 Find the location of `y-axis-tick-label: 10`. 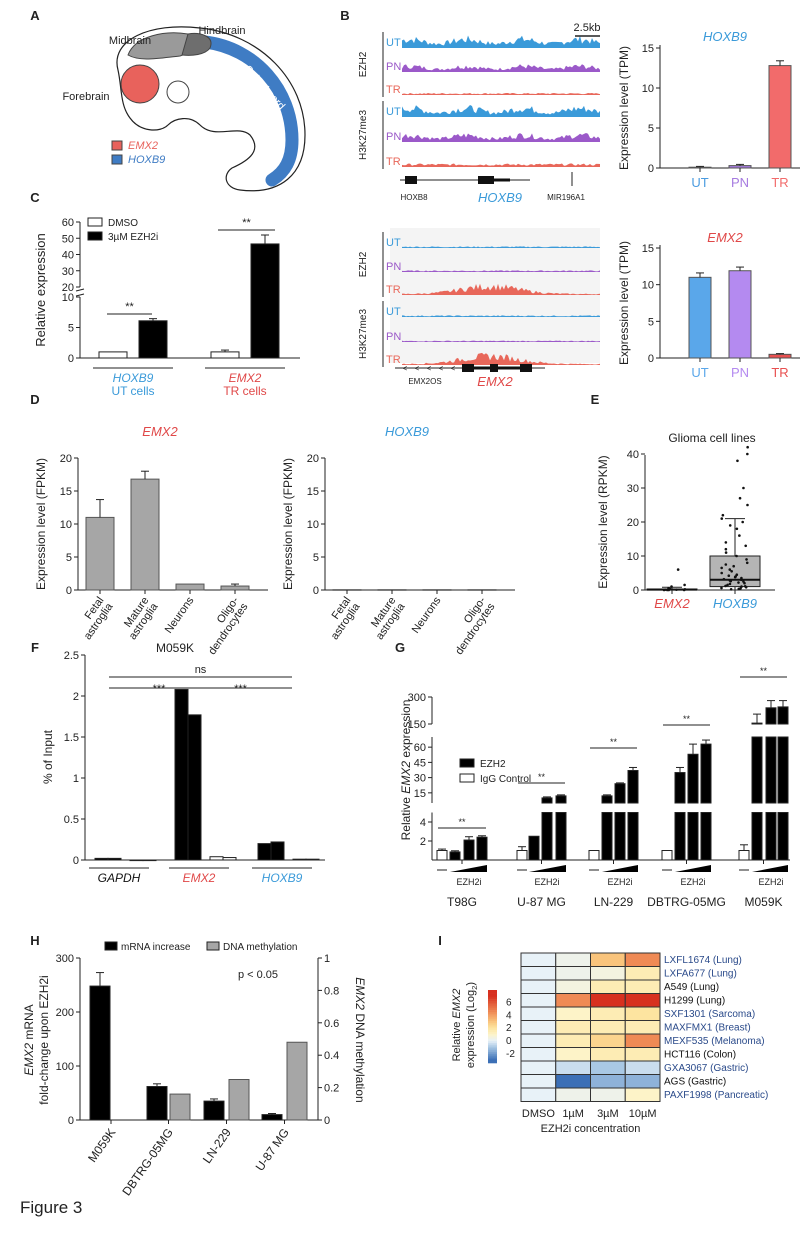

y-axis-tick-label: 10 is located at coordinates (648, 89).